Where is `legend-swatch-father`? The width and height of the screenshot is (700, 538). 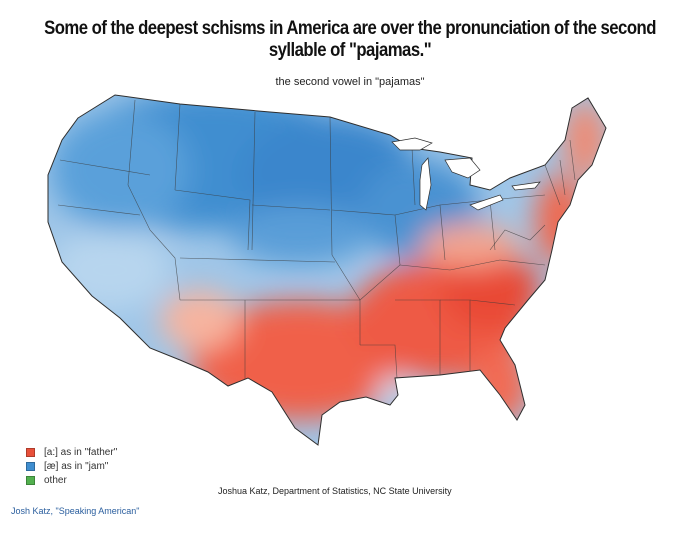 legend-swatch-father is located at coordinates (30, 452).